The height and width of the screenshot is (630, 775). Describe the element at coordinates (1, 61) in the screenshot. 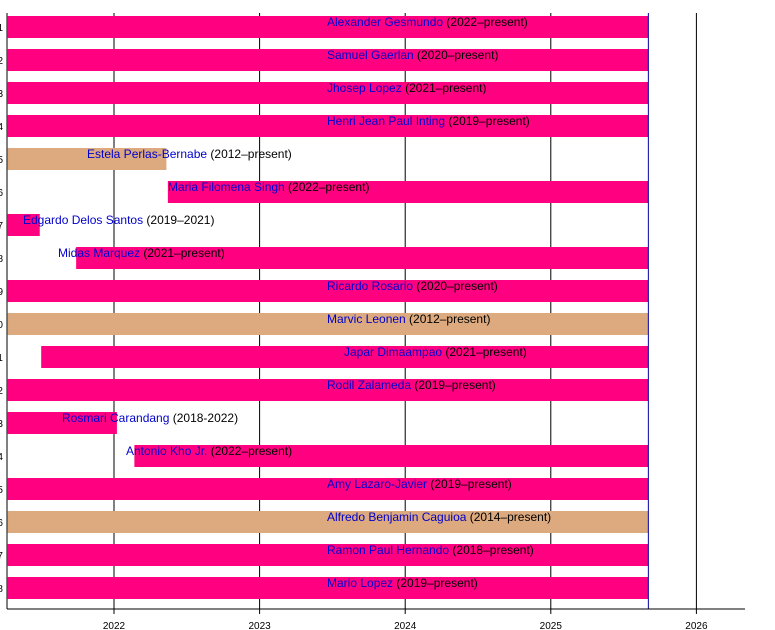

I see `row-label: 2` at that location.